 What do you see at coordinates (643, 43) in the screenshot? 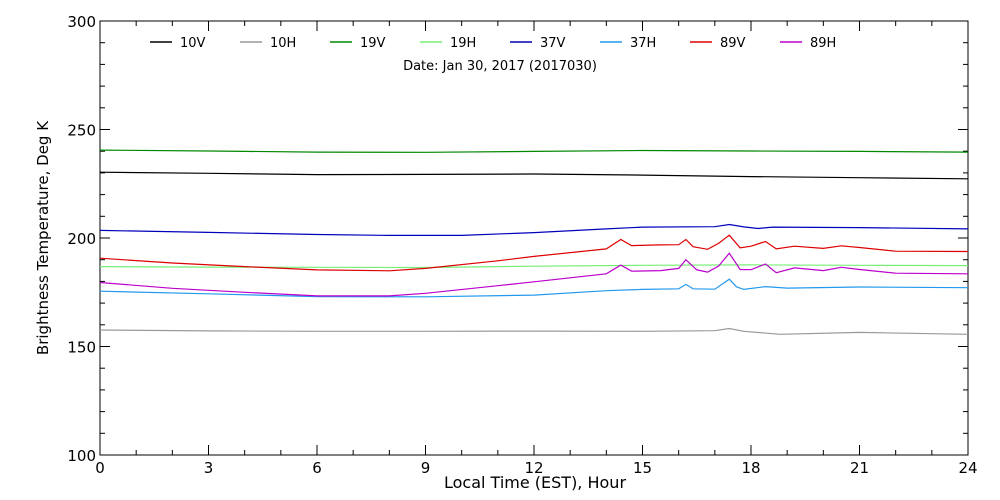
I see `legend-label-37h: 37H` at bounding box center [643, 43].